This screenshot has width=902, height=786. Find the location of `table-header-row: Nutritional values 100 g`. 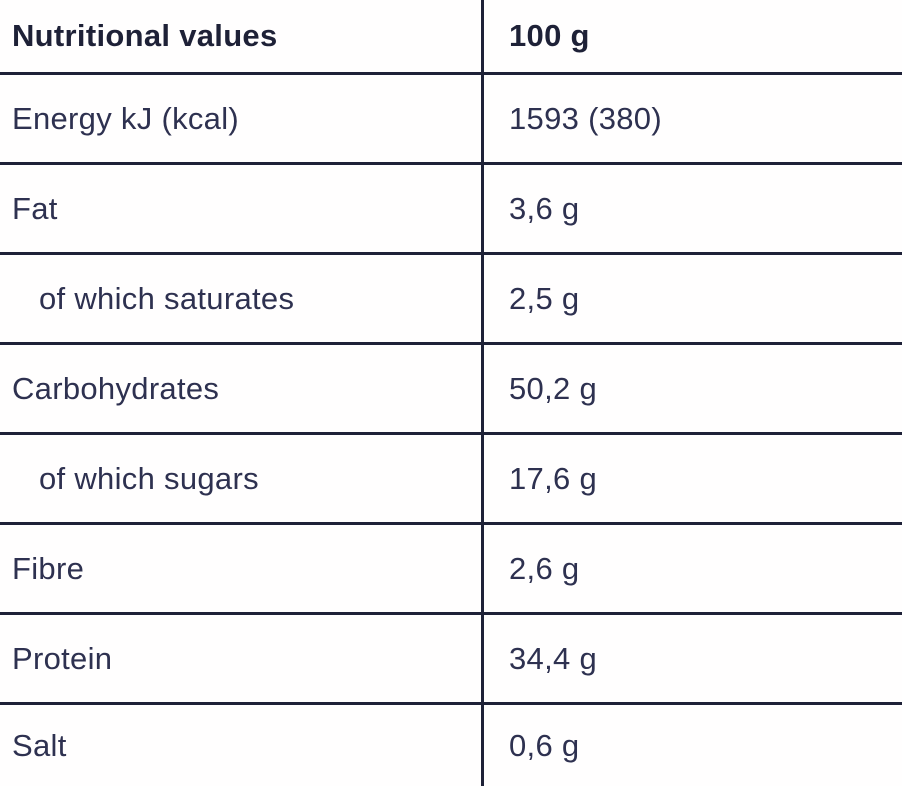

table-header-row: Nutritional values 100 g is located at coordinates (451, 37).